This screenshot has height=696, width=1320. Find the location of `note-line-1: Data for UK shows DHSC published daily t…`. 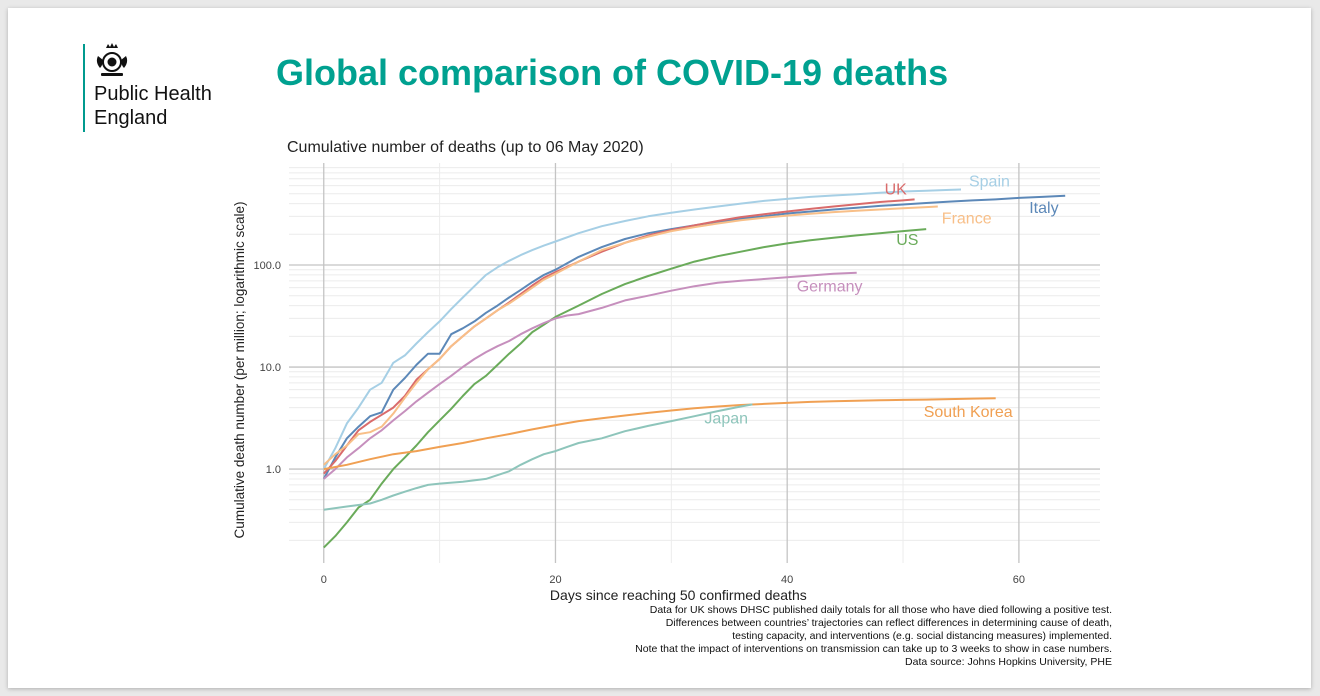

note-line-1: Data for UK shows DHSC published daily t… is located at coordinates (880, 610).